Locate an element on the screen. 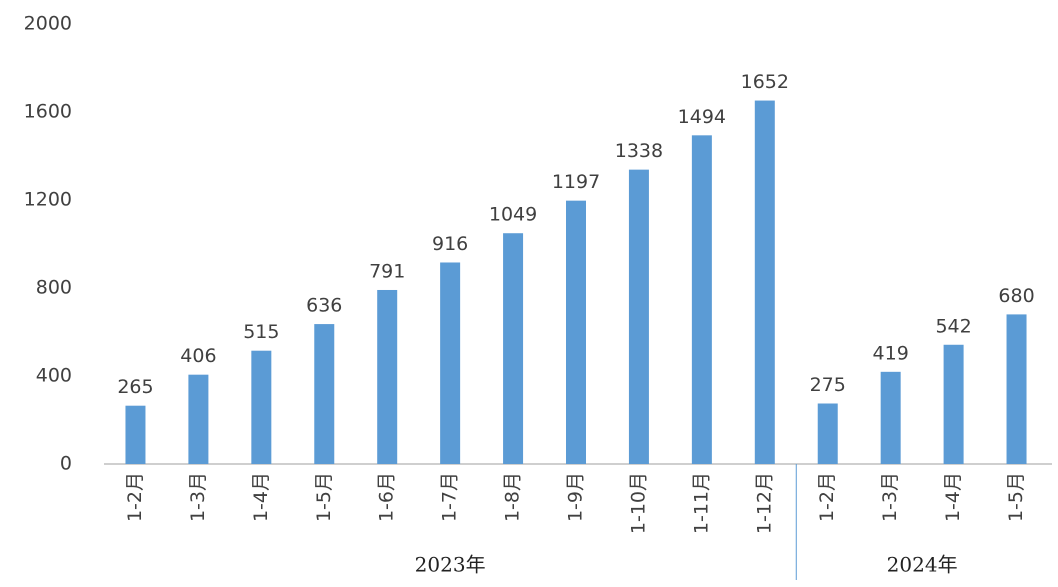  value-label: 542 is located at coordinates (953, 326).